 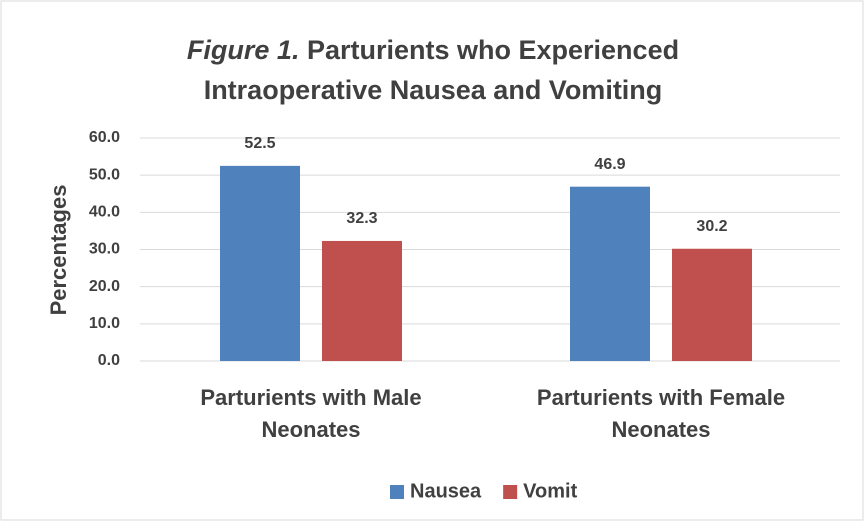 What do you see at coordinates (711, 226) in the screenshot?
I see `data-label: 30.2` at bounding box center [711, 226].